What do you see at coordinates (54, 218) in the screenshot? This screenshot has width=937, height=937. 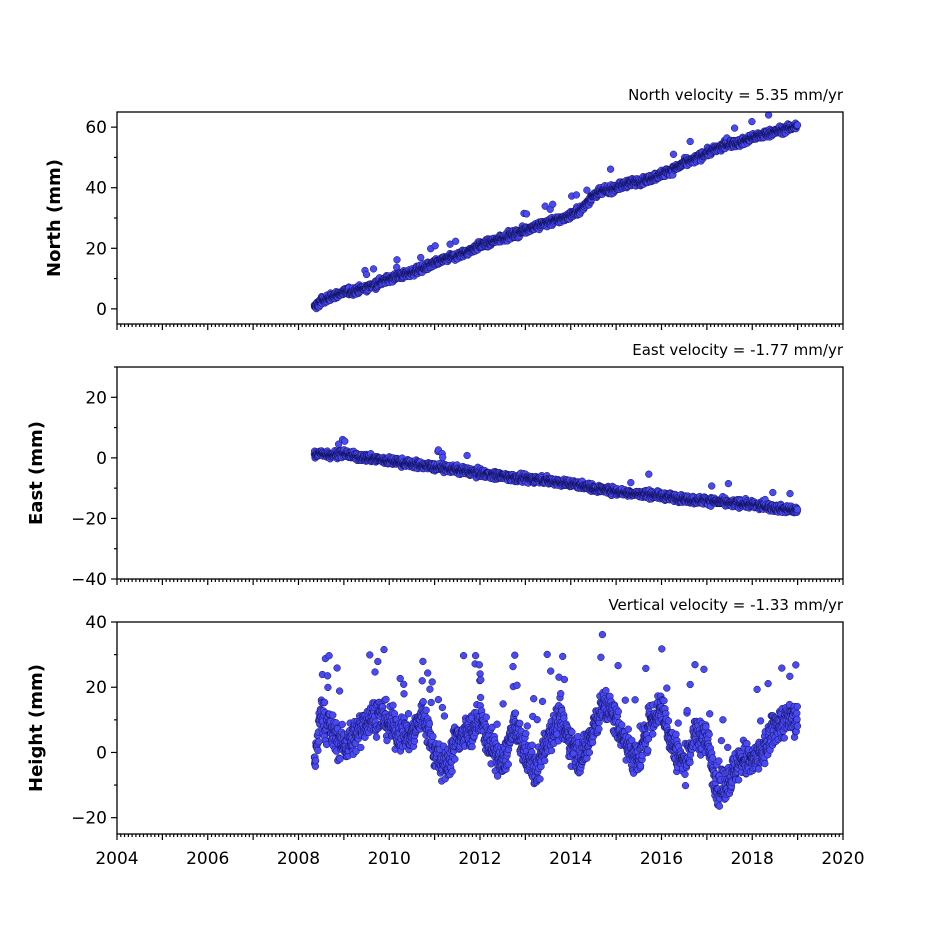 I see `north-y-axis-label: North (mm)` at bounding box center [54, 218].